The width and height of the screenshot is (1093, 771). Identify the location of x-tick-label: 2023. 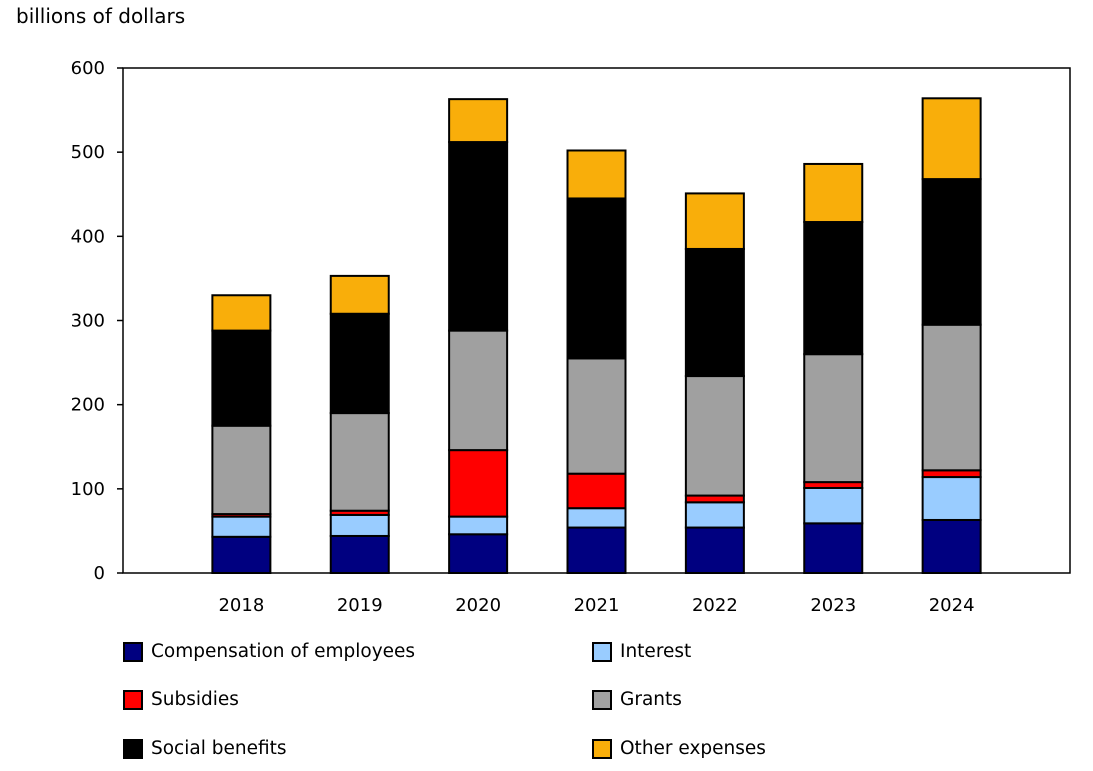
(833, 605).